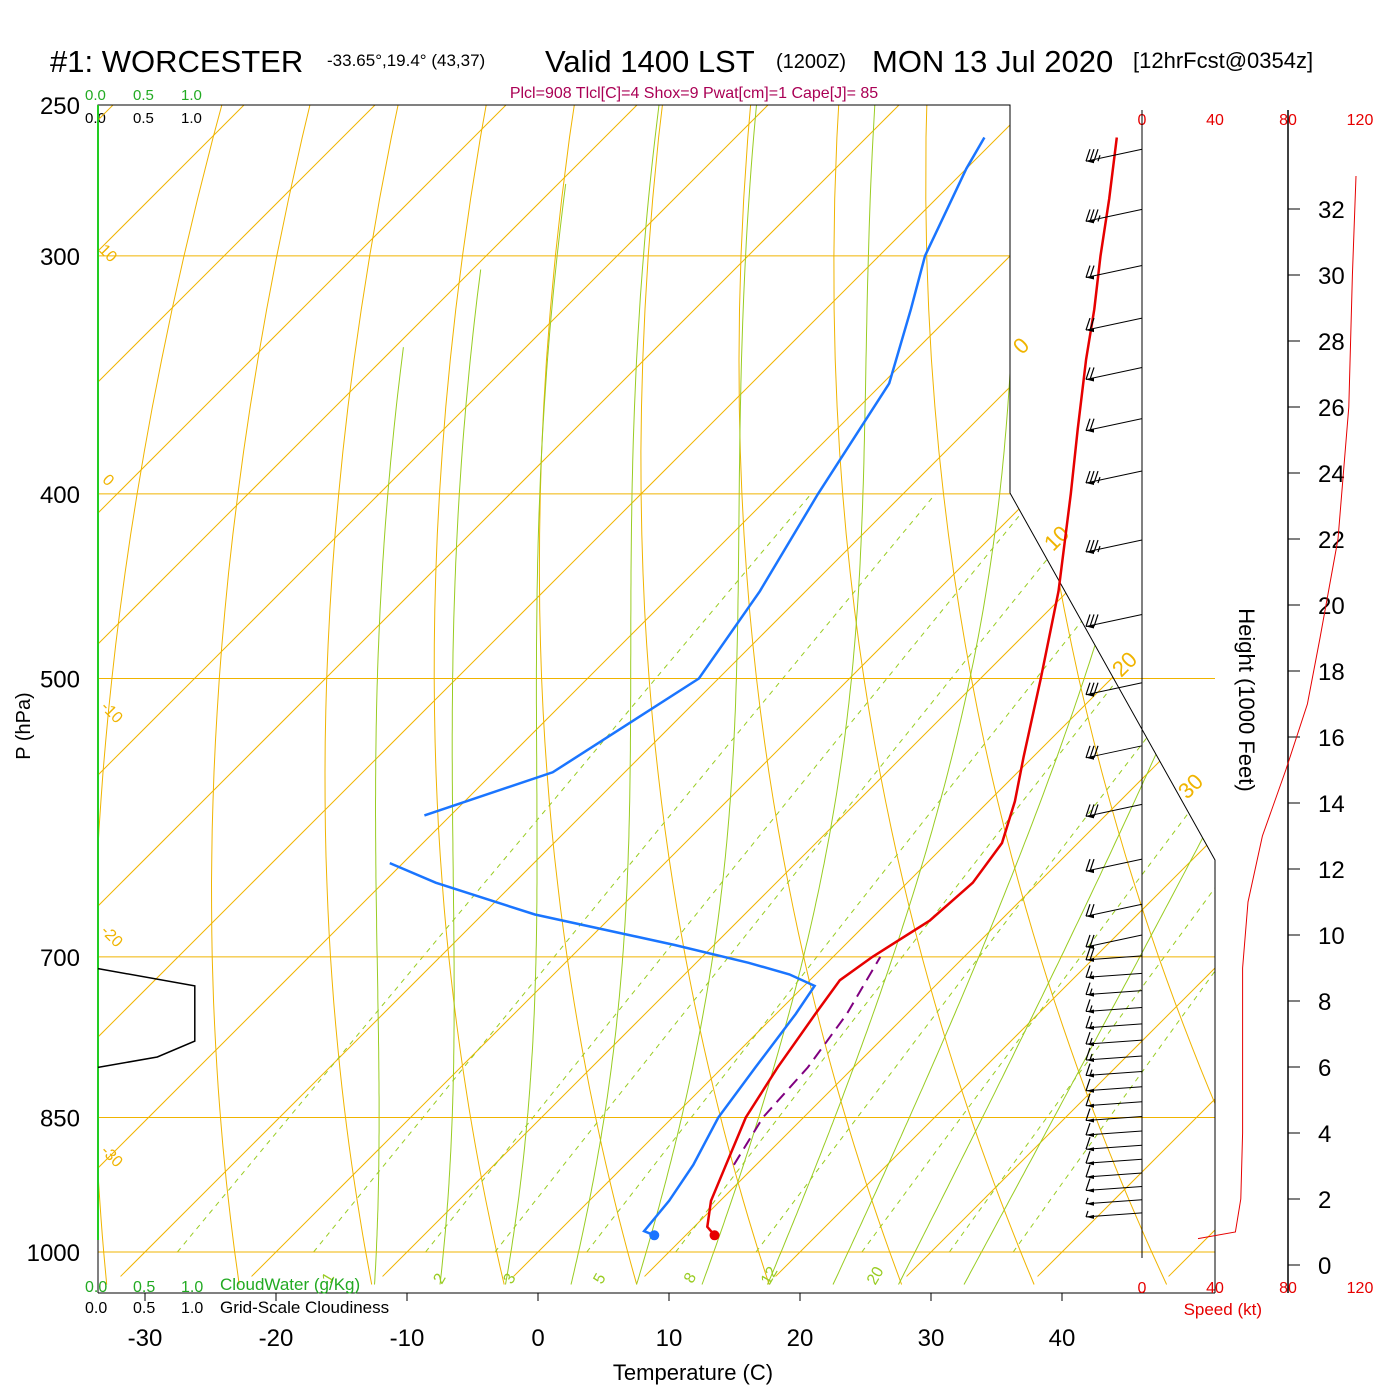  I want to click on height-tick-label: 28, so click(1331, 342).